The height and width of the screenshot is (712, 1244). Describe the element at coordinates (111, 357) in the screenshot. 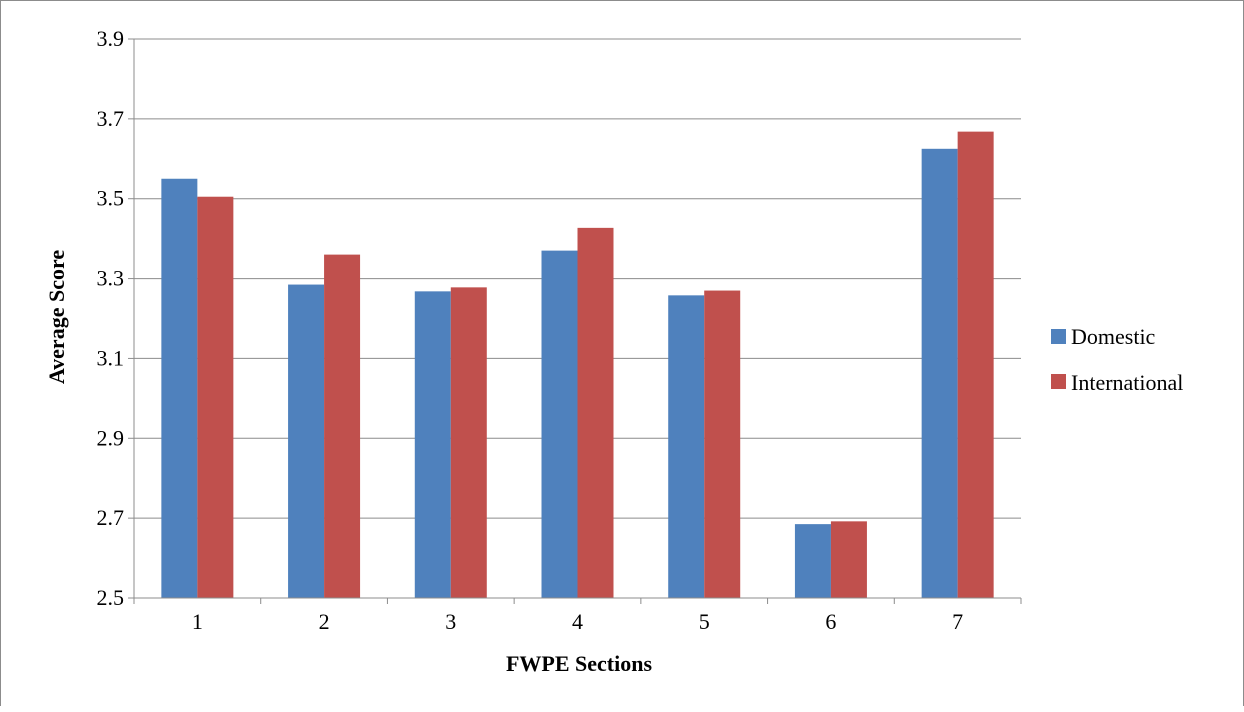

I see `y-tick-label: 3.1` at that location.